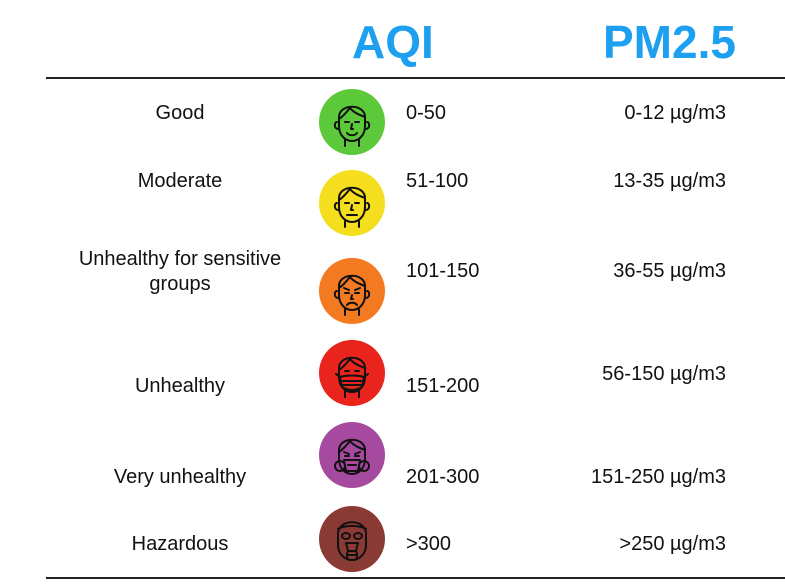 This screenshot has width=785, height=588. What do you see at coordinates (352, 203) in the screenshot?
I see `neutral-face-icon` at bounding box center [352, 203].